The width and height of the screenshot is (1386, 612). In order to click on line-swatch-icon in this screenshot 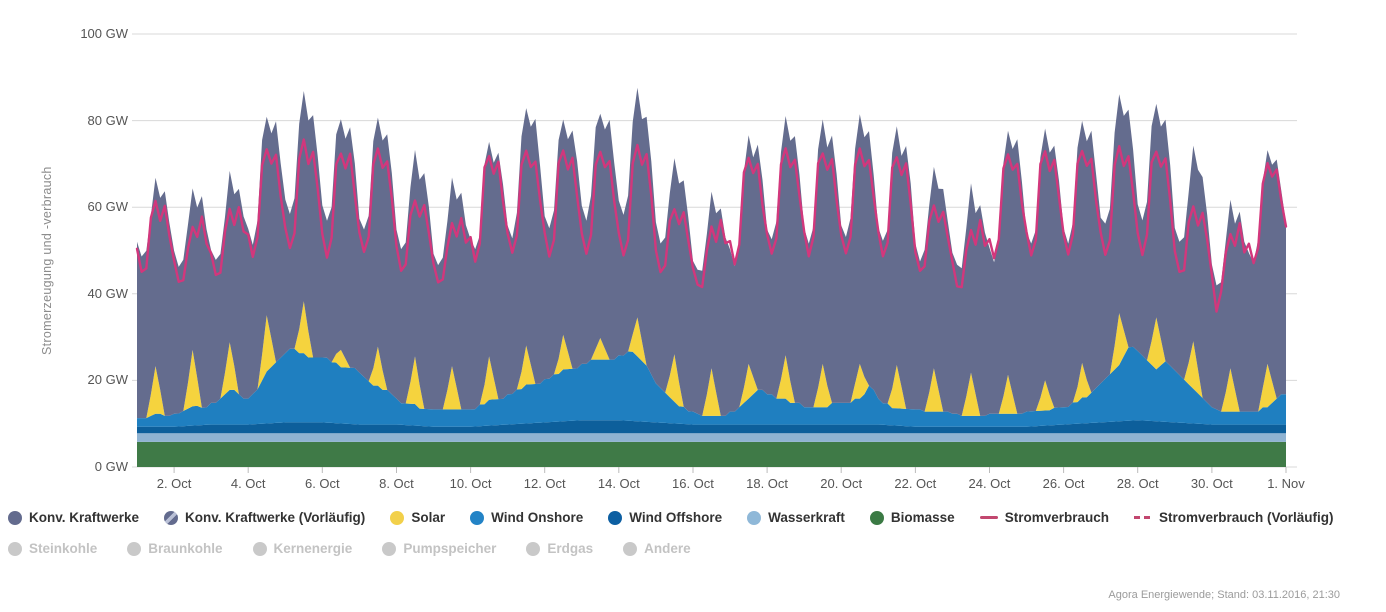, I will do `click(988, 517)`.